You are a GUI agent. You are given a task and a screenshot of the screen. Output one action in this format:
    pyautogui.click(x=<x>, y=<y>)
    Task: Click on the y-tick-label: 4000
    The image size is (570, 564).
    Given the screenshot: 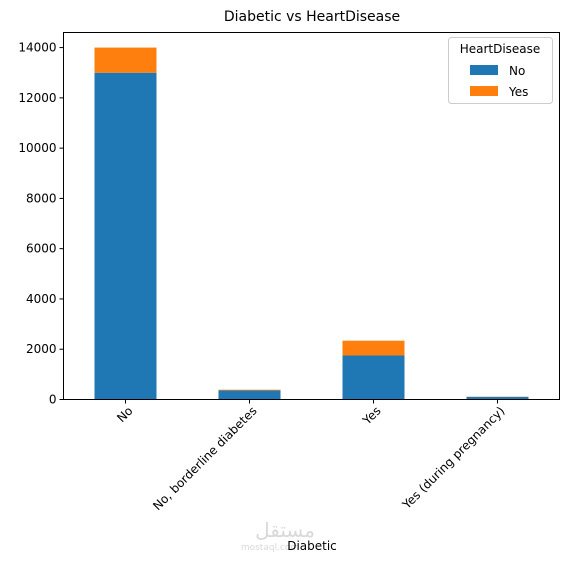 What is the action you would take?
    pyautogui.click(x=41, y=299)
    